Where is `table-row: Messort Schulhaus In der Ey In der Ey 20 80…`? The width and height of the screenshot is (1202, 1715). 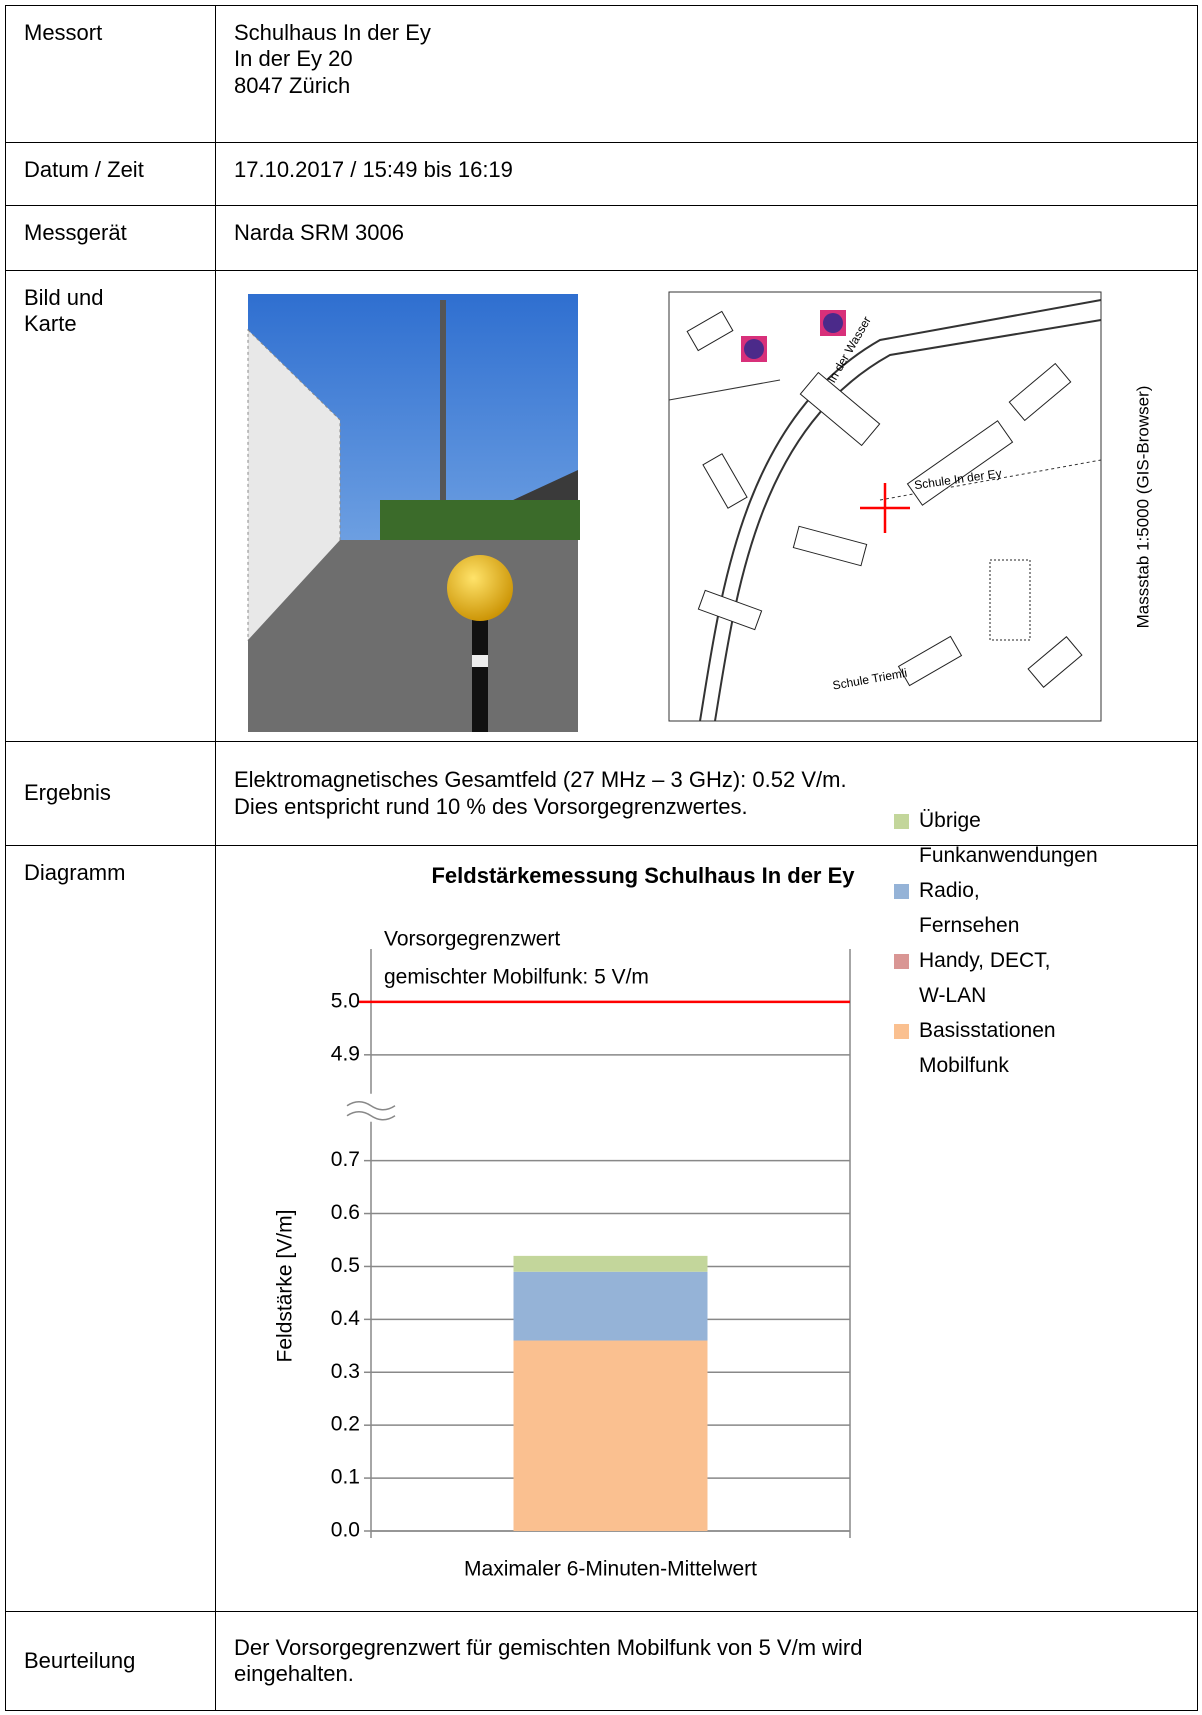
table-row: Messort Schulhaus In der Ey In der Ey 20 80… is located at coordinates (601, 74).